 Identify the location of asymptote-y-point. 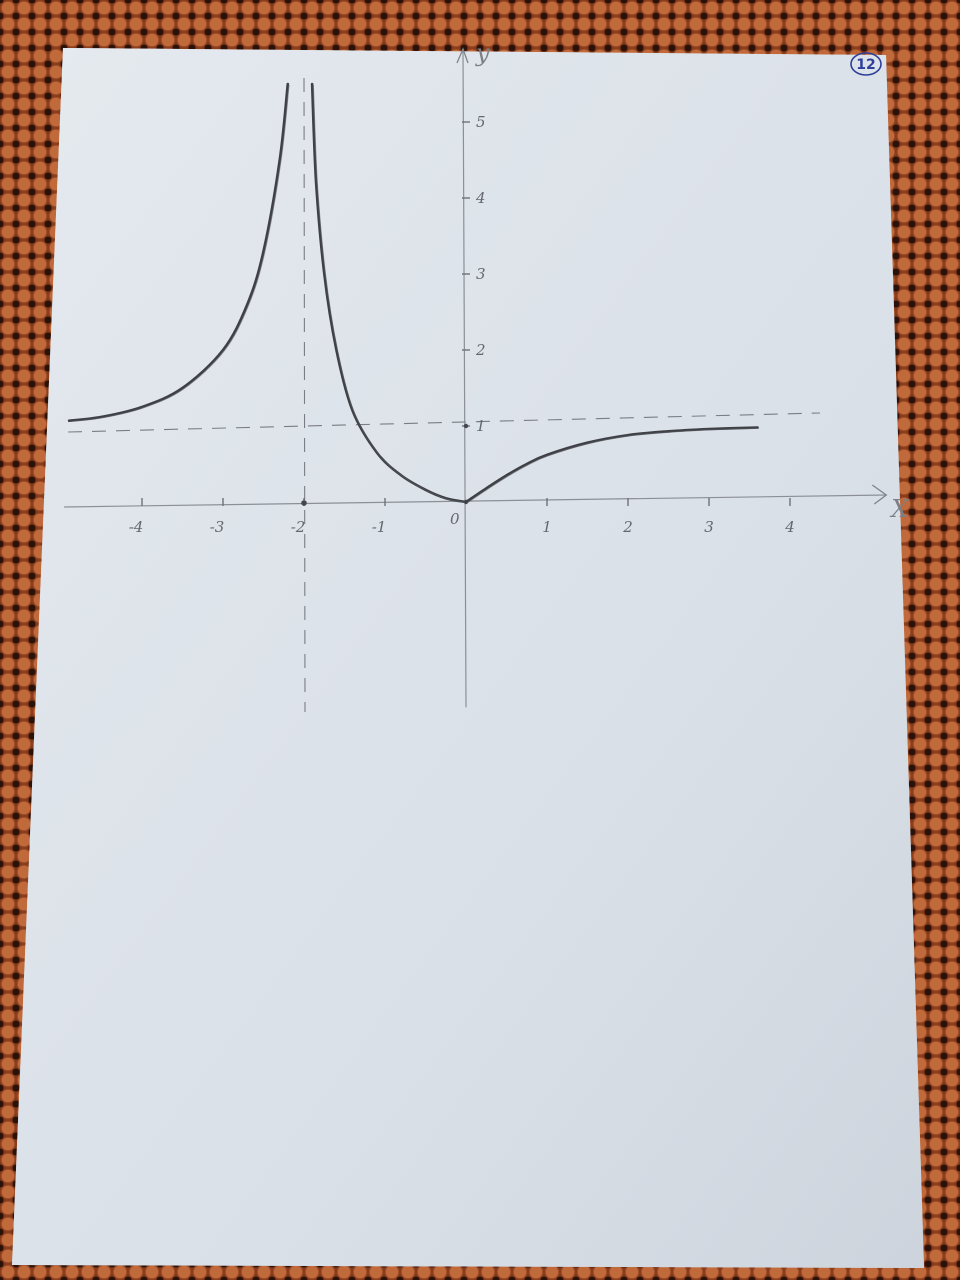
(466, 426).